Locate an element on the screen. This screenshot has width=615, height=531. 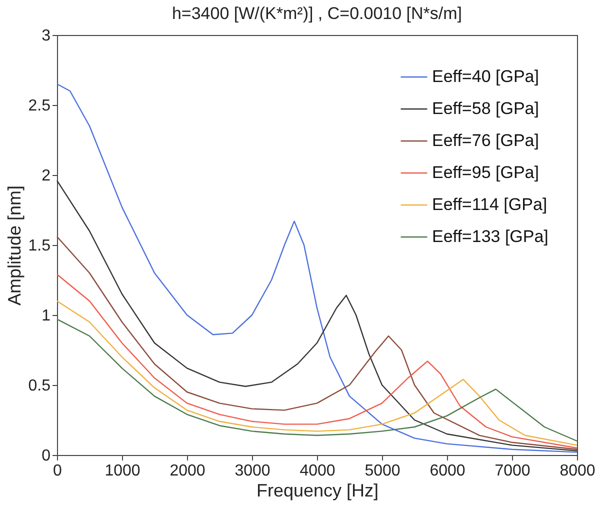
legend-label: Eeff=76 [GPa] is located at coordinates (485, 140).